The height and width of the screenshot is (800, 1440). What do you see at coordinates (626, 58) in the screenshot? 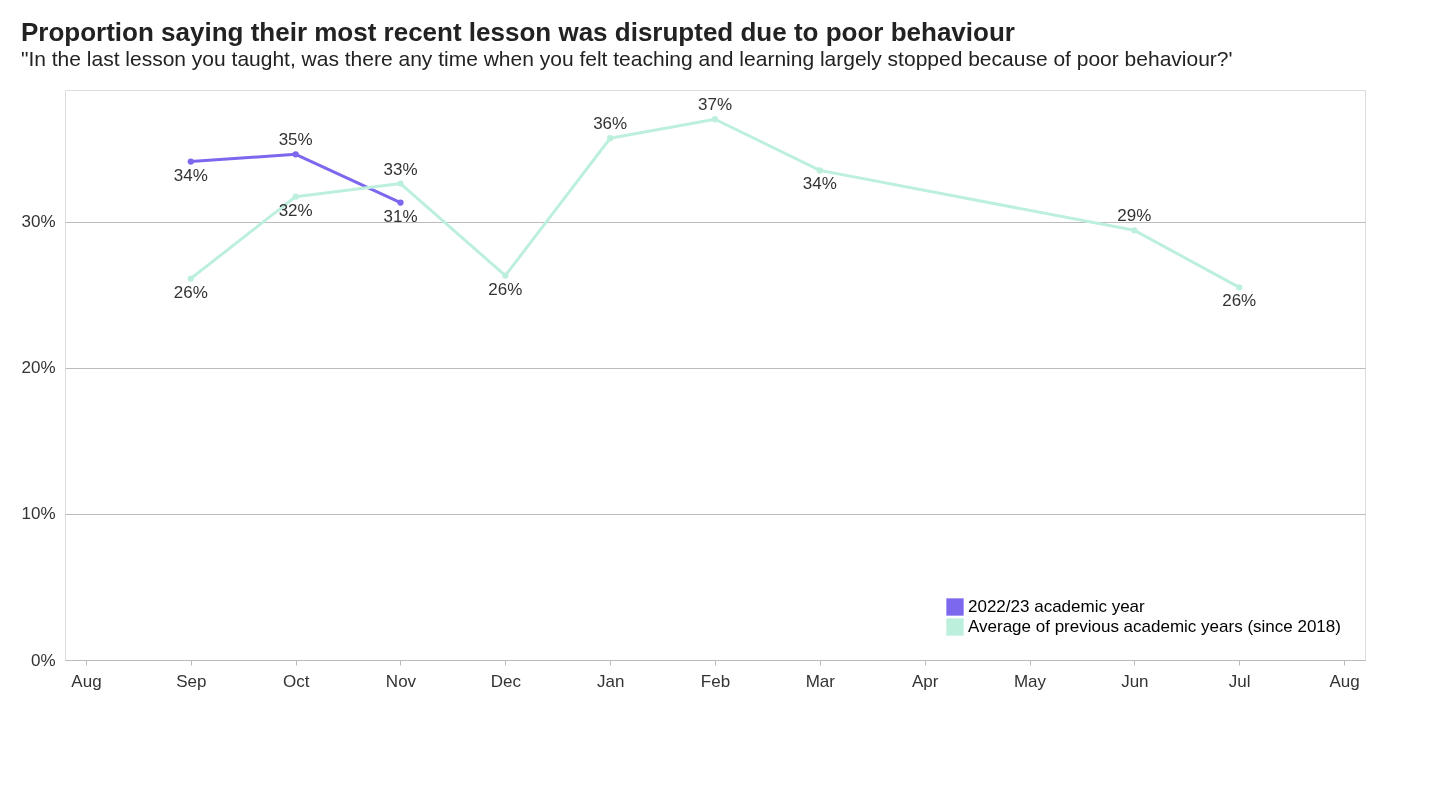
I see `chart-subtitle: "In the last lesson you taught, was there any time when you felt teaching and learning largely stopped because of poor behaviour?'` at bounding box center [626, 58].